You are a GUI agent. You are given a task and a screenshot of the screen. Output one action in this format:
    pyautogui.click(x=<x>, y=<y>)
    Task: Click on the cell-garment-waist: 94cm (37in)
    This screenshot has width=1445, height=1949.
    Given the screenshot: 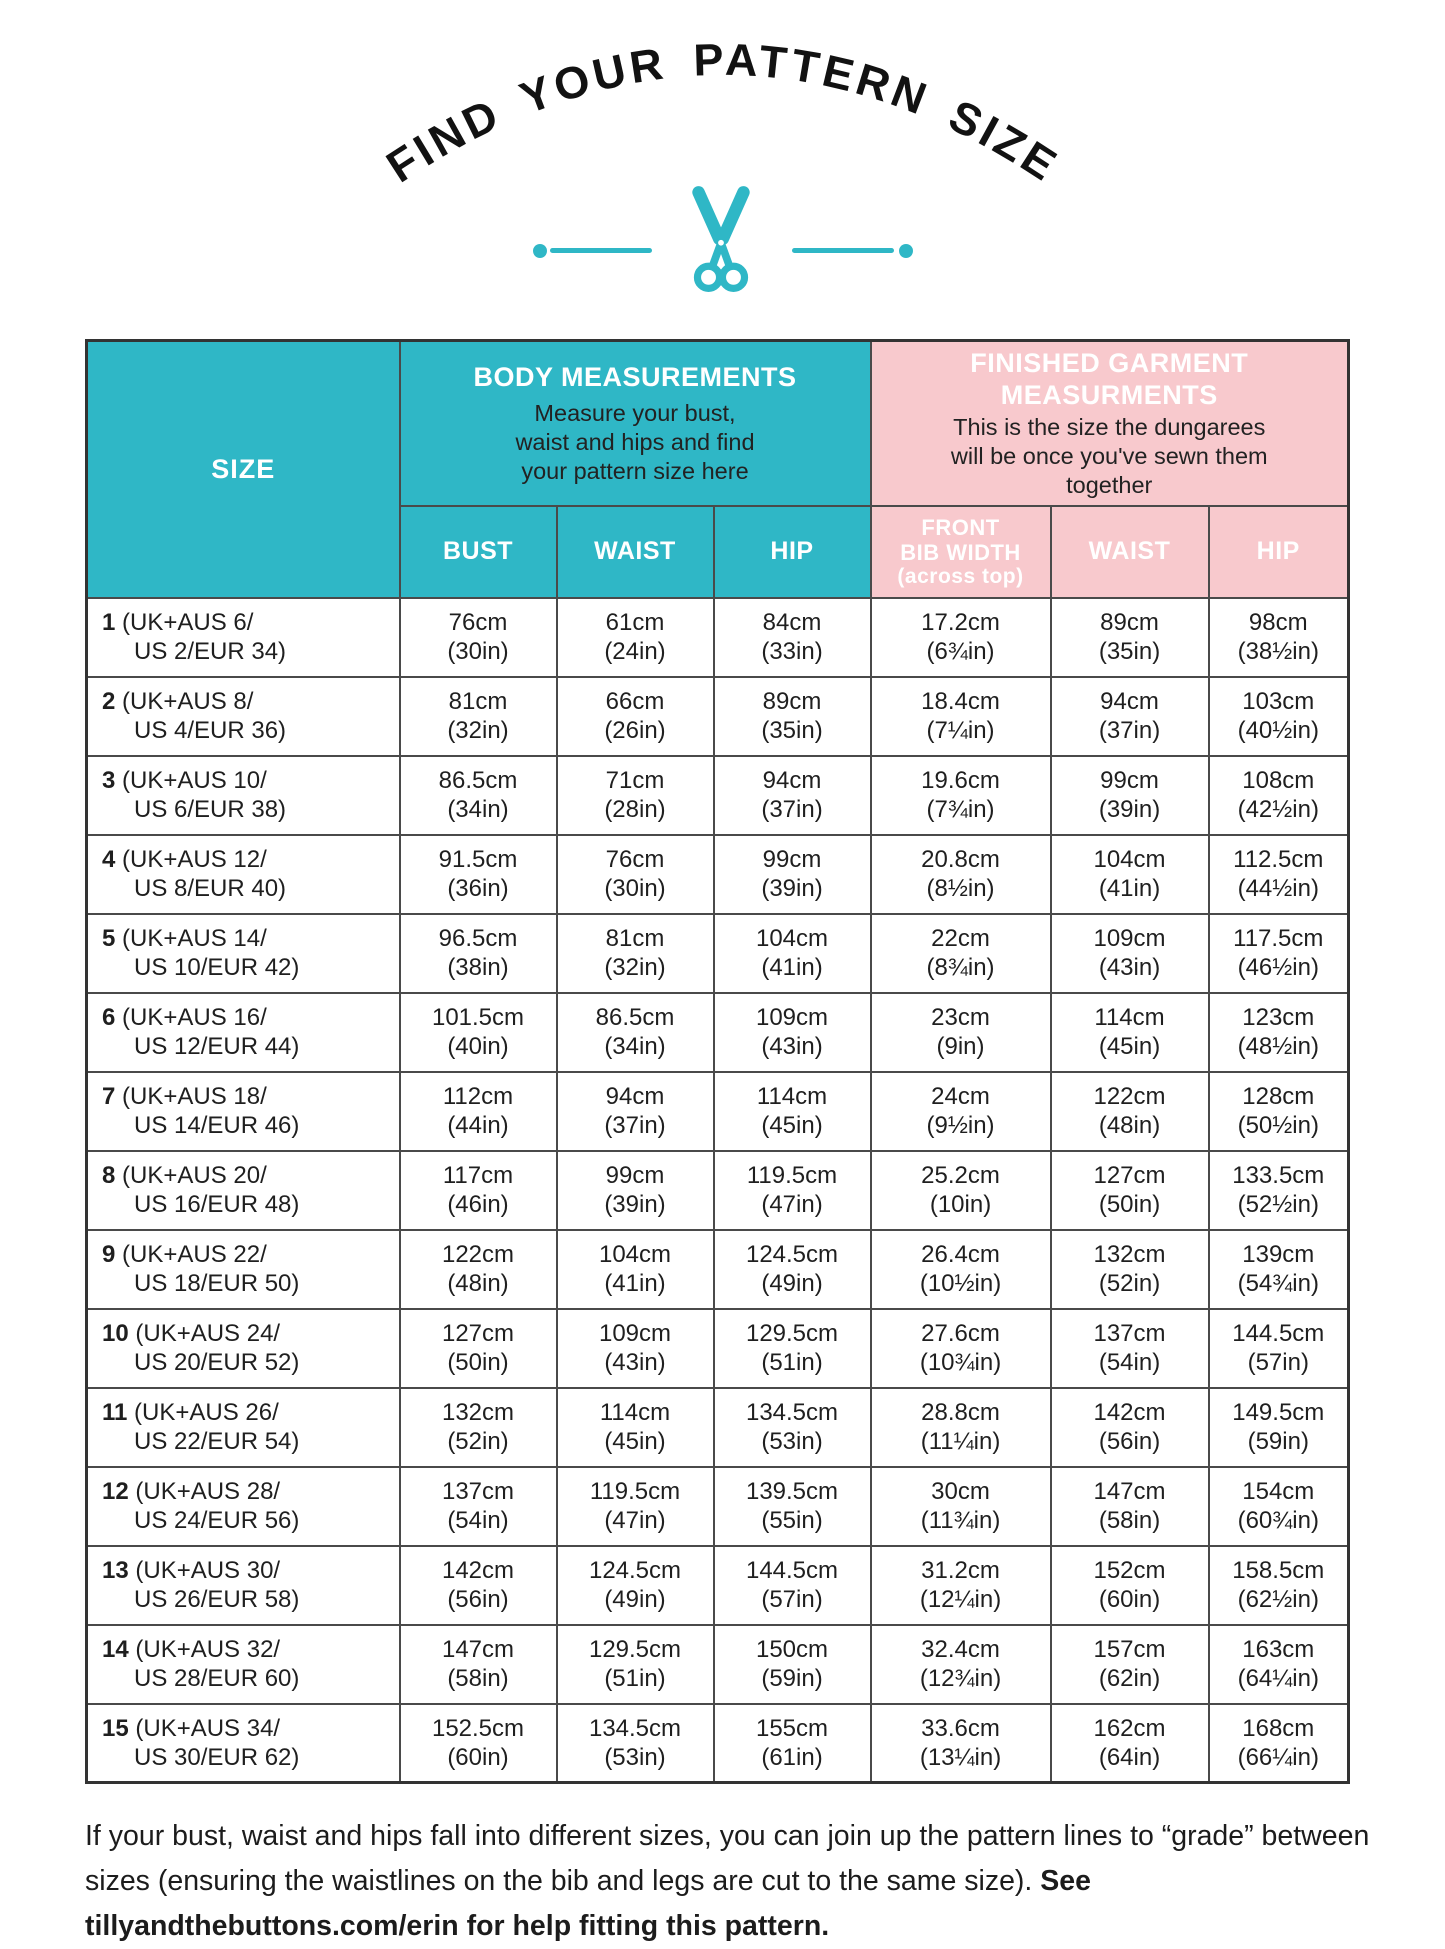 What is the action you would take?
    pyautogui.click(x=1129, y=716)
    